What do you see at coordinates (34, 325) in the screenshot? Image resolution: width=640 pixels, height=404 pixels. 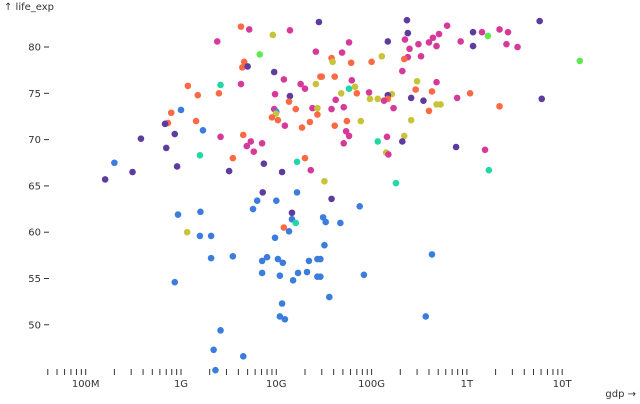 I see `y-tick-label: 50` at bounding box center [34, 325].